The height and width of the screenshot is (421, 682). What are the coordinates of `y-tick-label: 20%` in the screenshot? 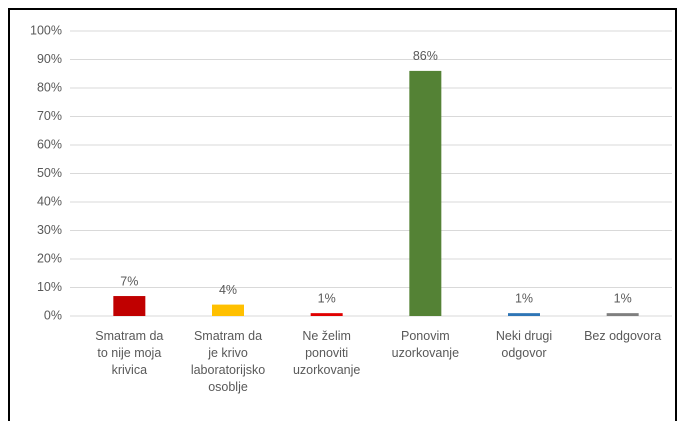 It's located at (49, 258).